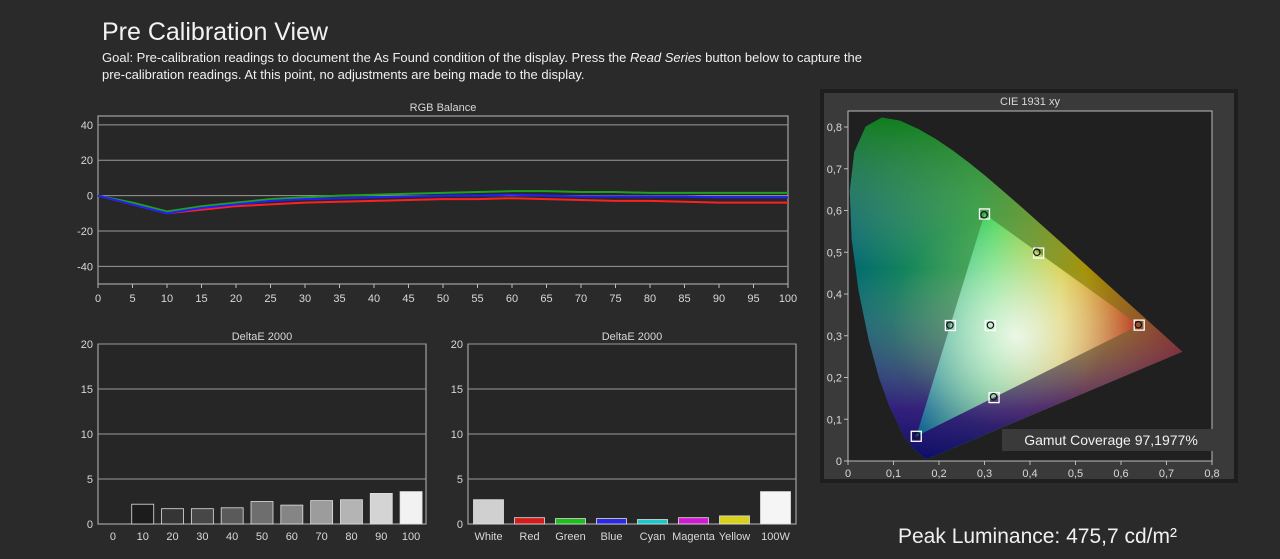 The width and height of the screenshot is (1280, 559). What do you see at coordinates (201, 299) in the screenshot?
I see `x-tick-label: 15` at bounding box center [201, 299].